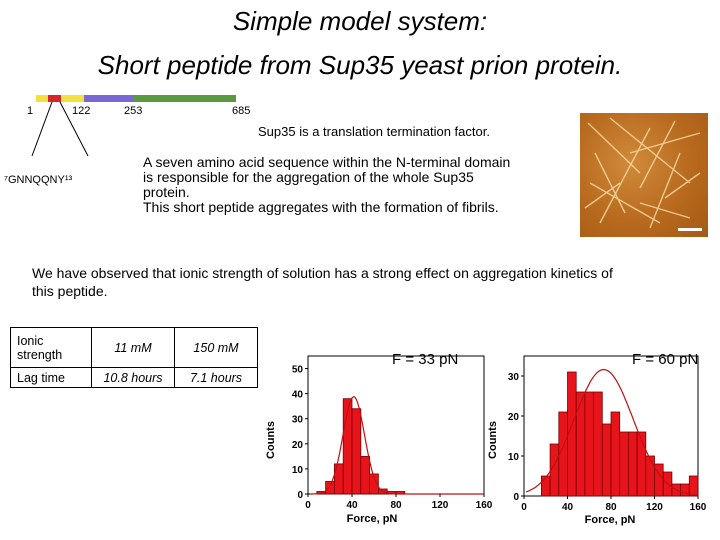 This screenshot has height=540, width=720. I want to click on table-header-cell: Ionic strength, so click(51, 347).